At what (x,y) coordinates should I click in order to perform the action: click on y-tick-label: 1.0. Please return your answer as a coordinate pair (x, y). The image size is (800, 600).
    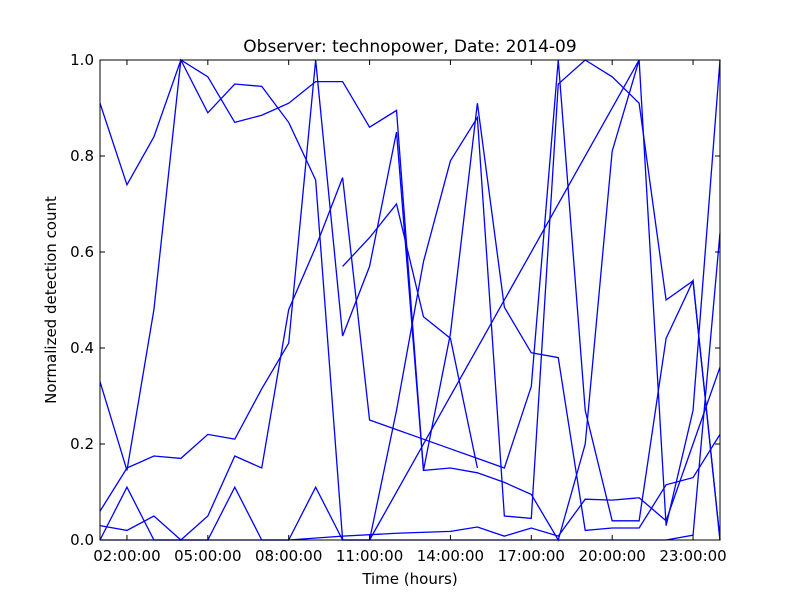
    Looking at the image, I should click on (82, 60).